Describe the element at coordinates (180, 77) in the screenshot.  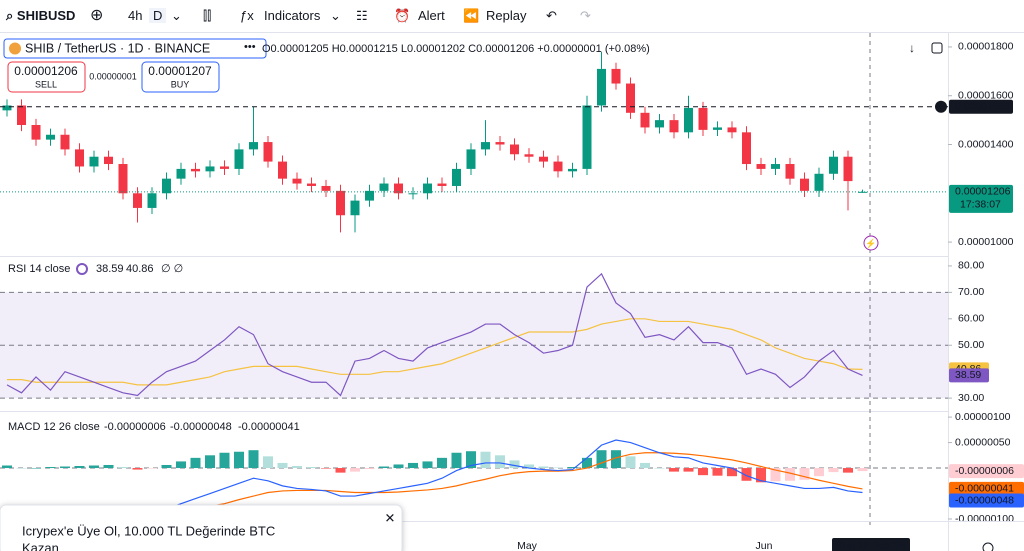
I see `buy-button` at that location.